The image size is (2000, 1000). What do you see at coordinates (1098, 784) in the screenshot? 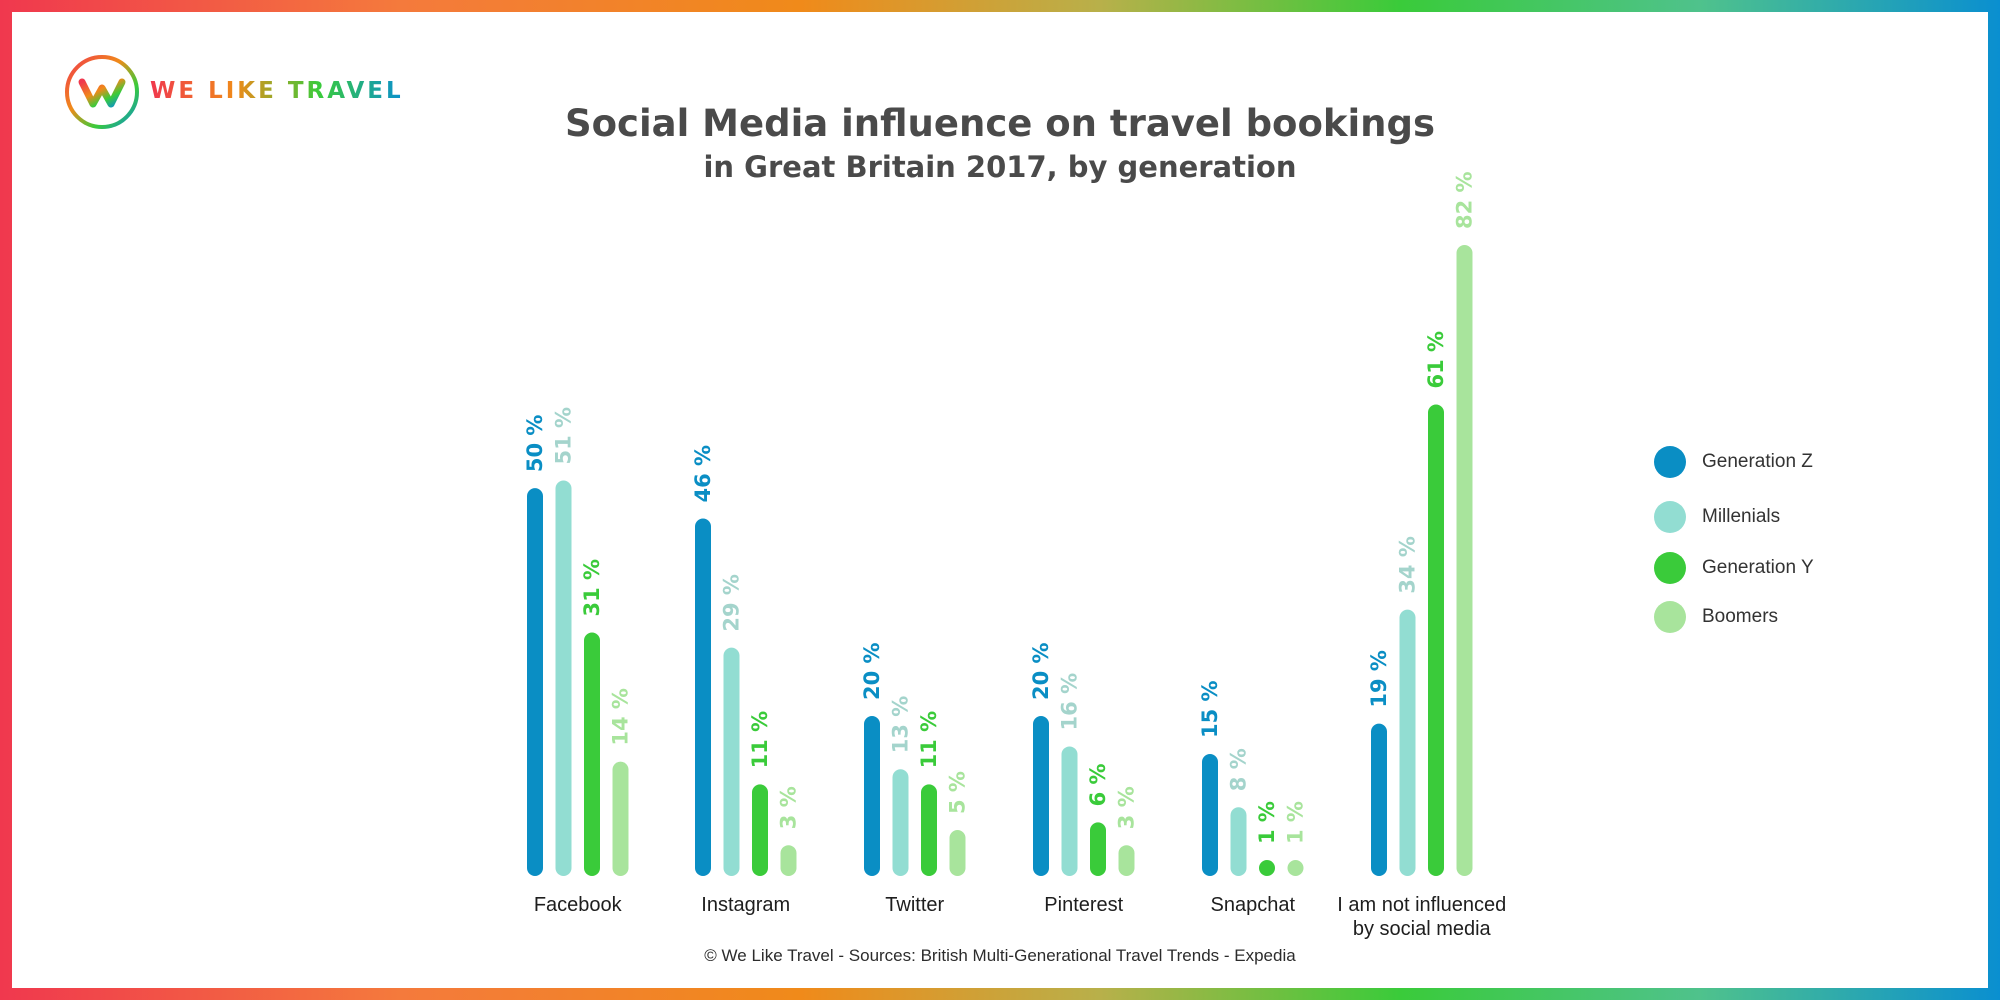
I see `value-label: 6 %` at bounding box center [1098, 784].